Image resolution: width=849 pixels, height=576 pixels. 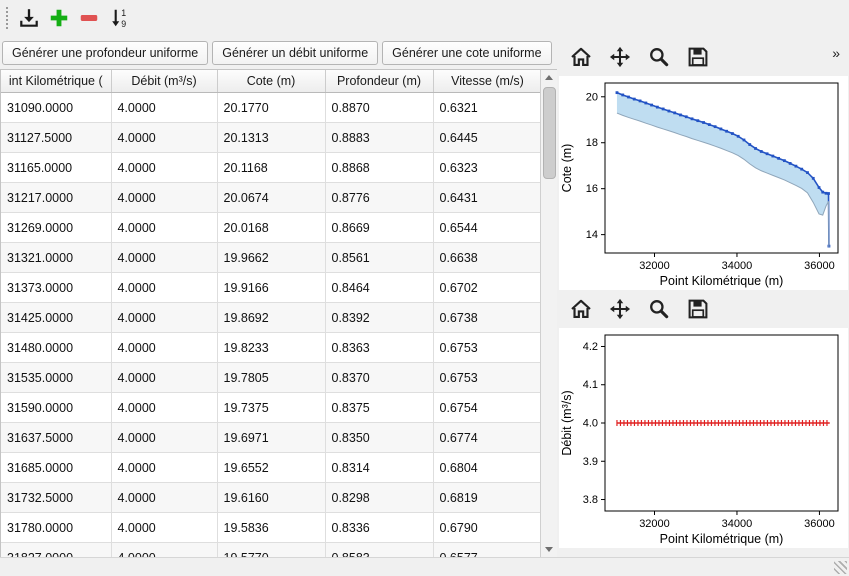 What do you see at coordinates (56, 197) in the screenshot?
I see `table-cell: 31217.0000` at bounding box center [56, 197].